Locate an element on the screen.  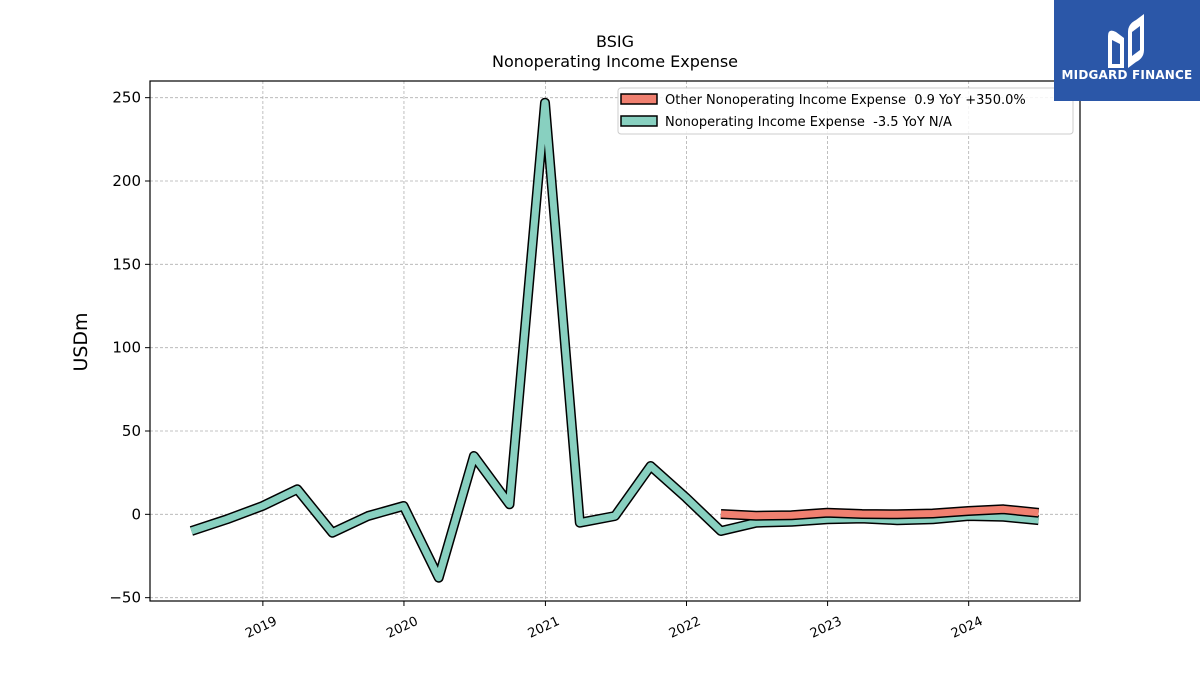
x-tick-label: 2019 is located at coordinates (261, 628).